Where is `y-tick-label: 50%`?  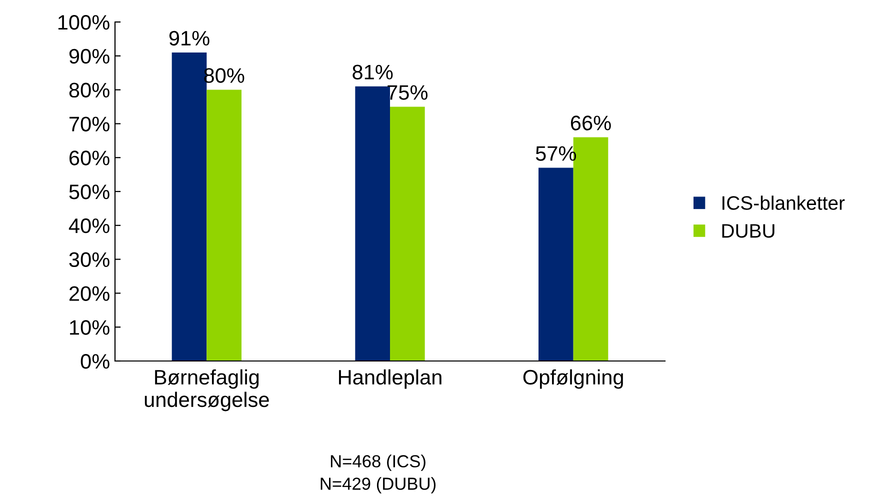
y-tick-label: 50% is located at coordinates (89, 192).